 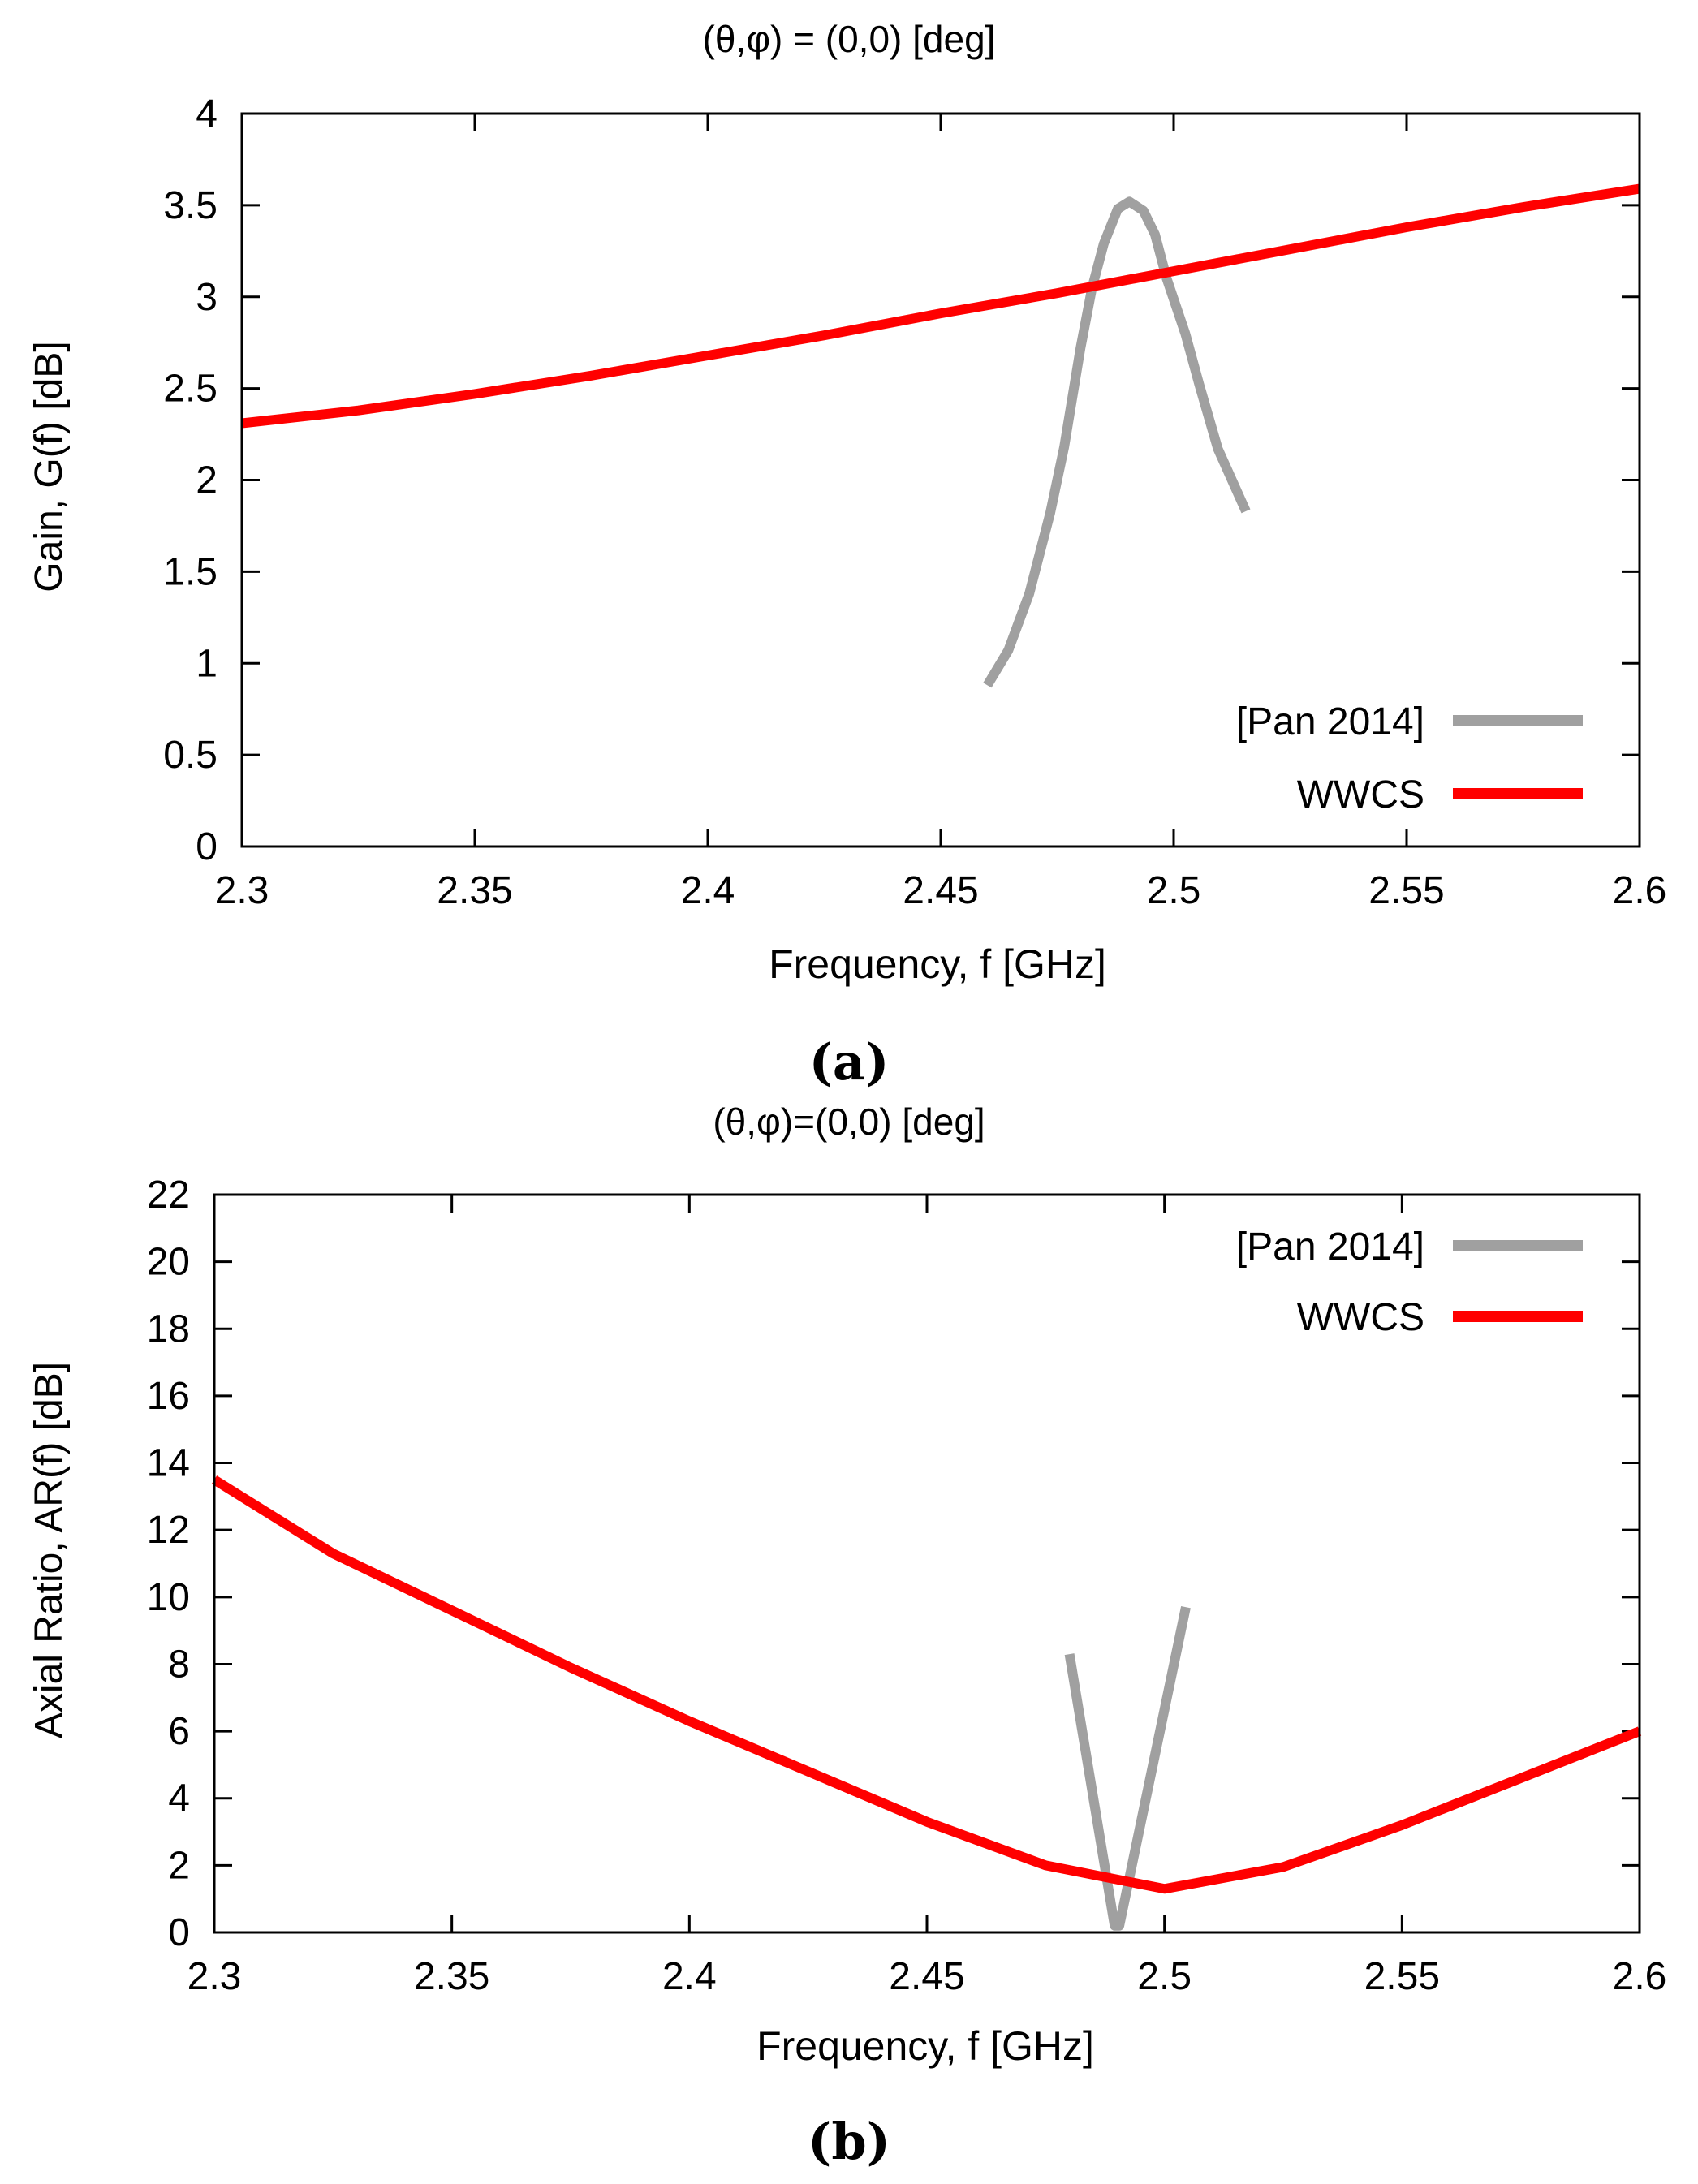 I want to click on gain-x-tick-label: 2.35, so click(x=474, y=891).